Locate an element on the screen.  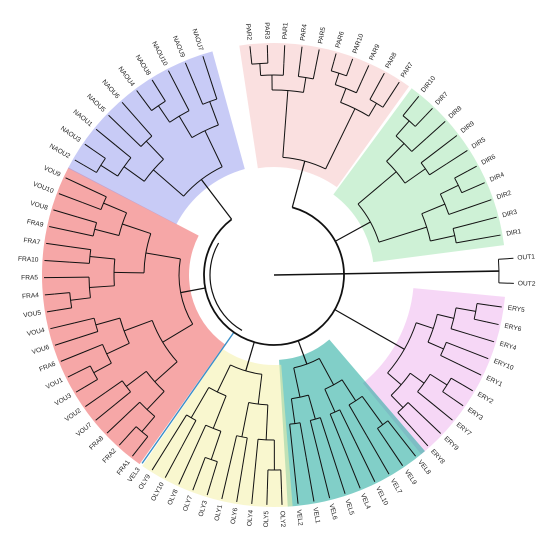
leaf-label: OLY2 is located at coordinates (282, 519).